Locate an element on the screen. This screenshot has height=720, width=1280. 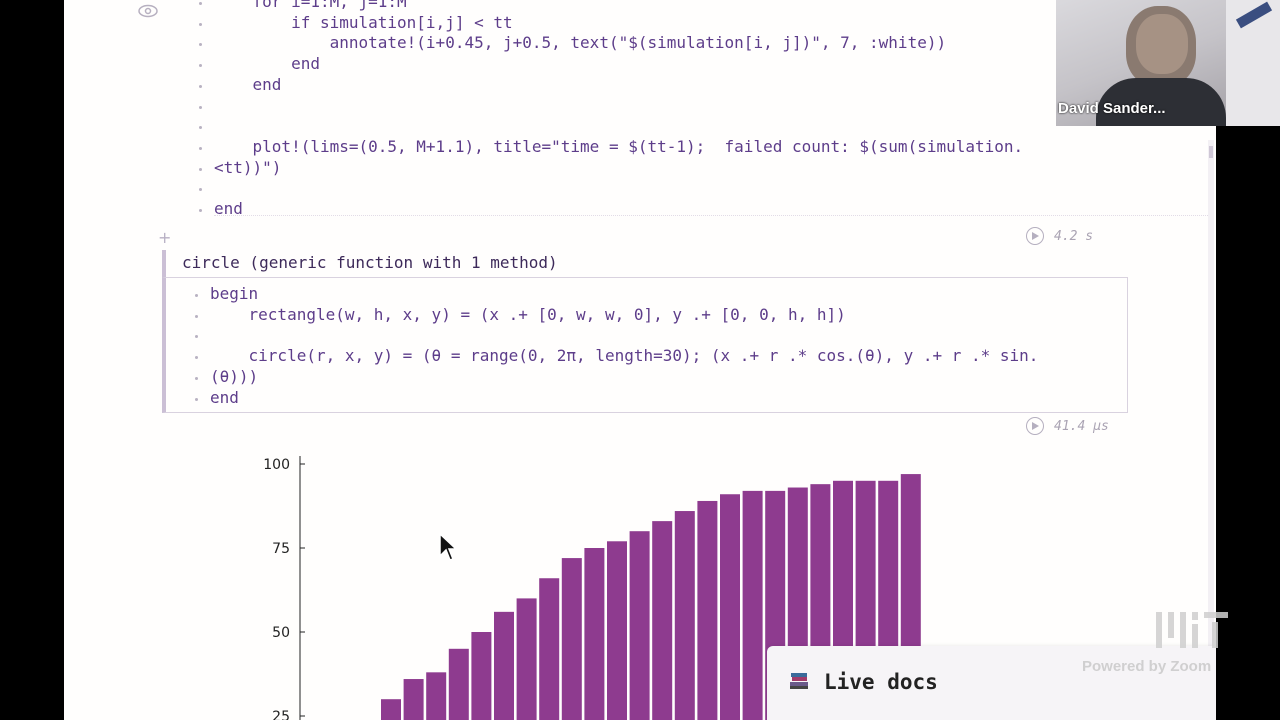
y-tick-label: 75 is located at coordinates (281, 549).